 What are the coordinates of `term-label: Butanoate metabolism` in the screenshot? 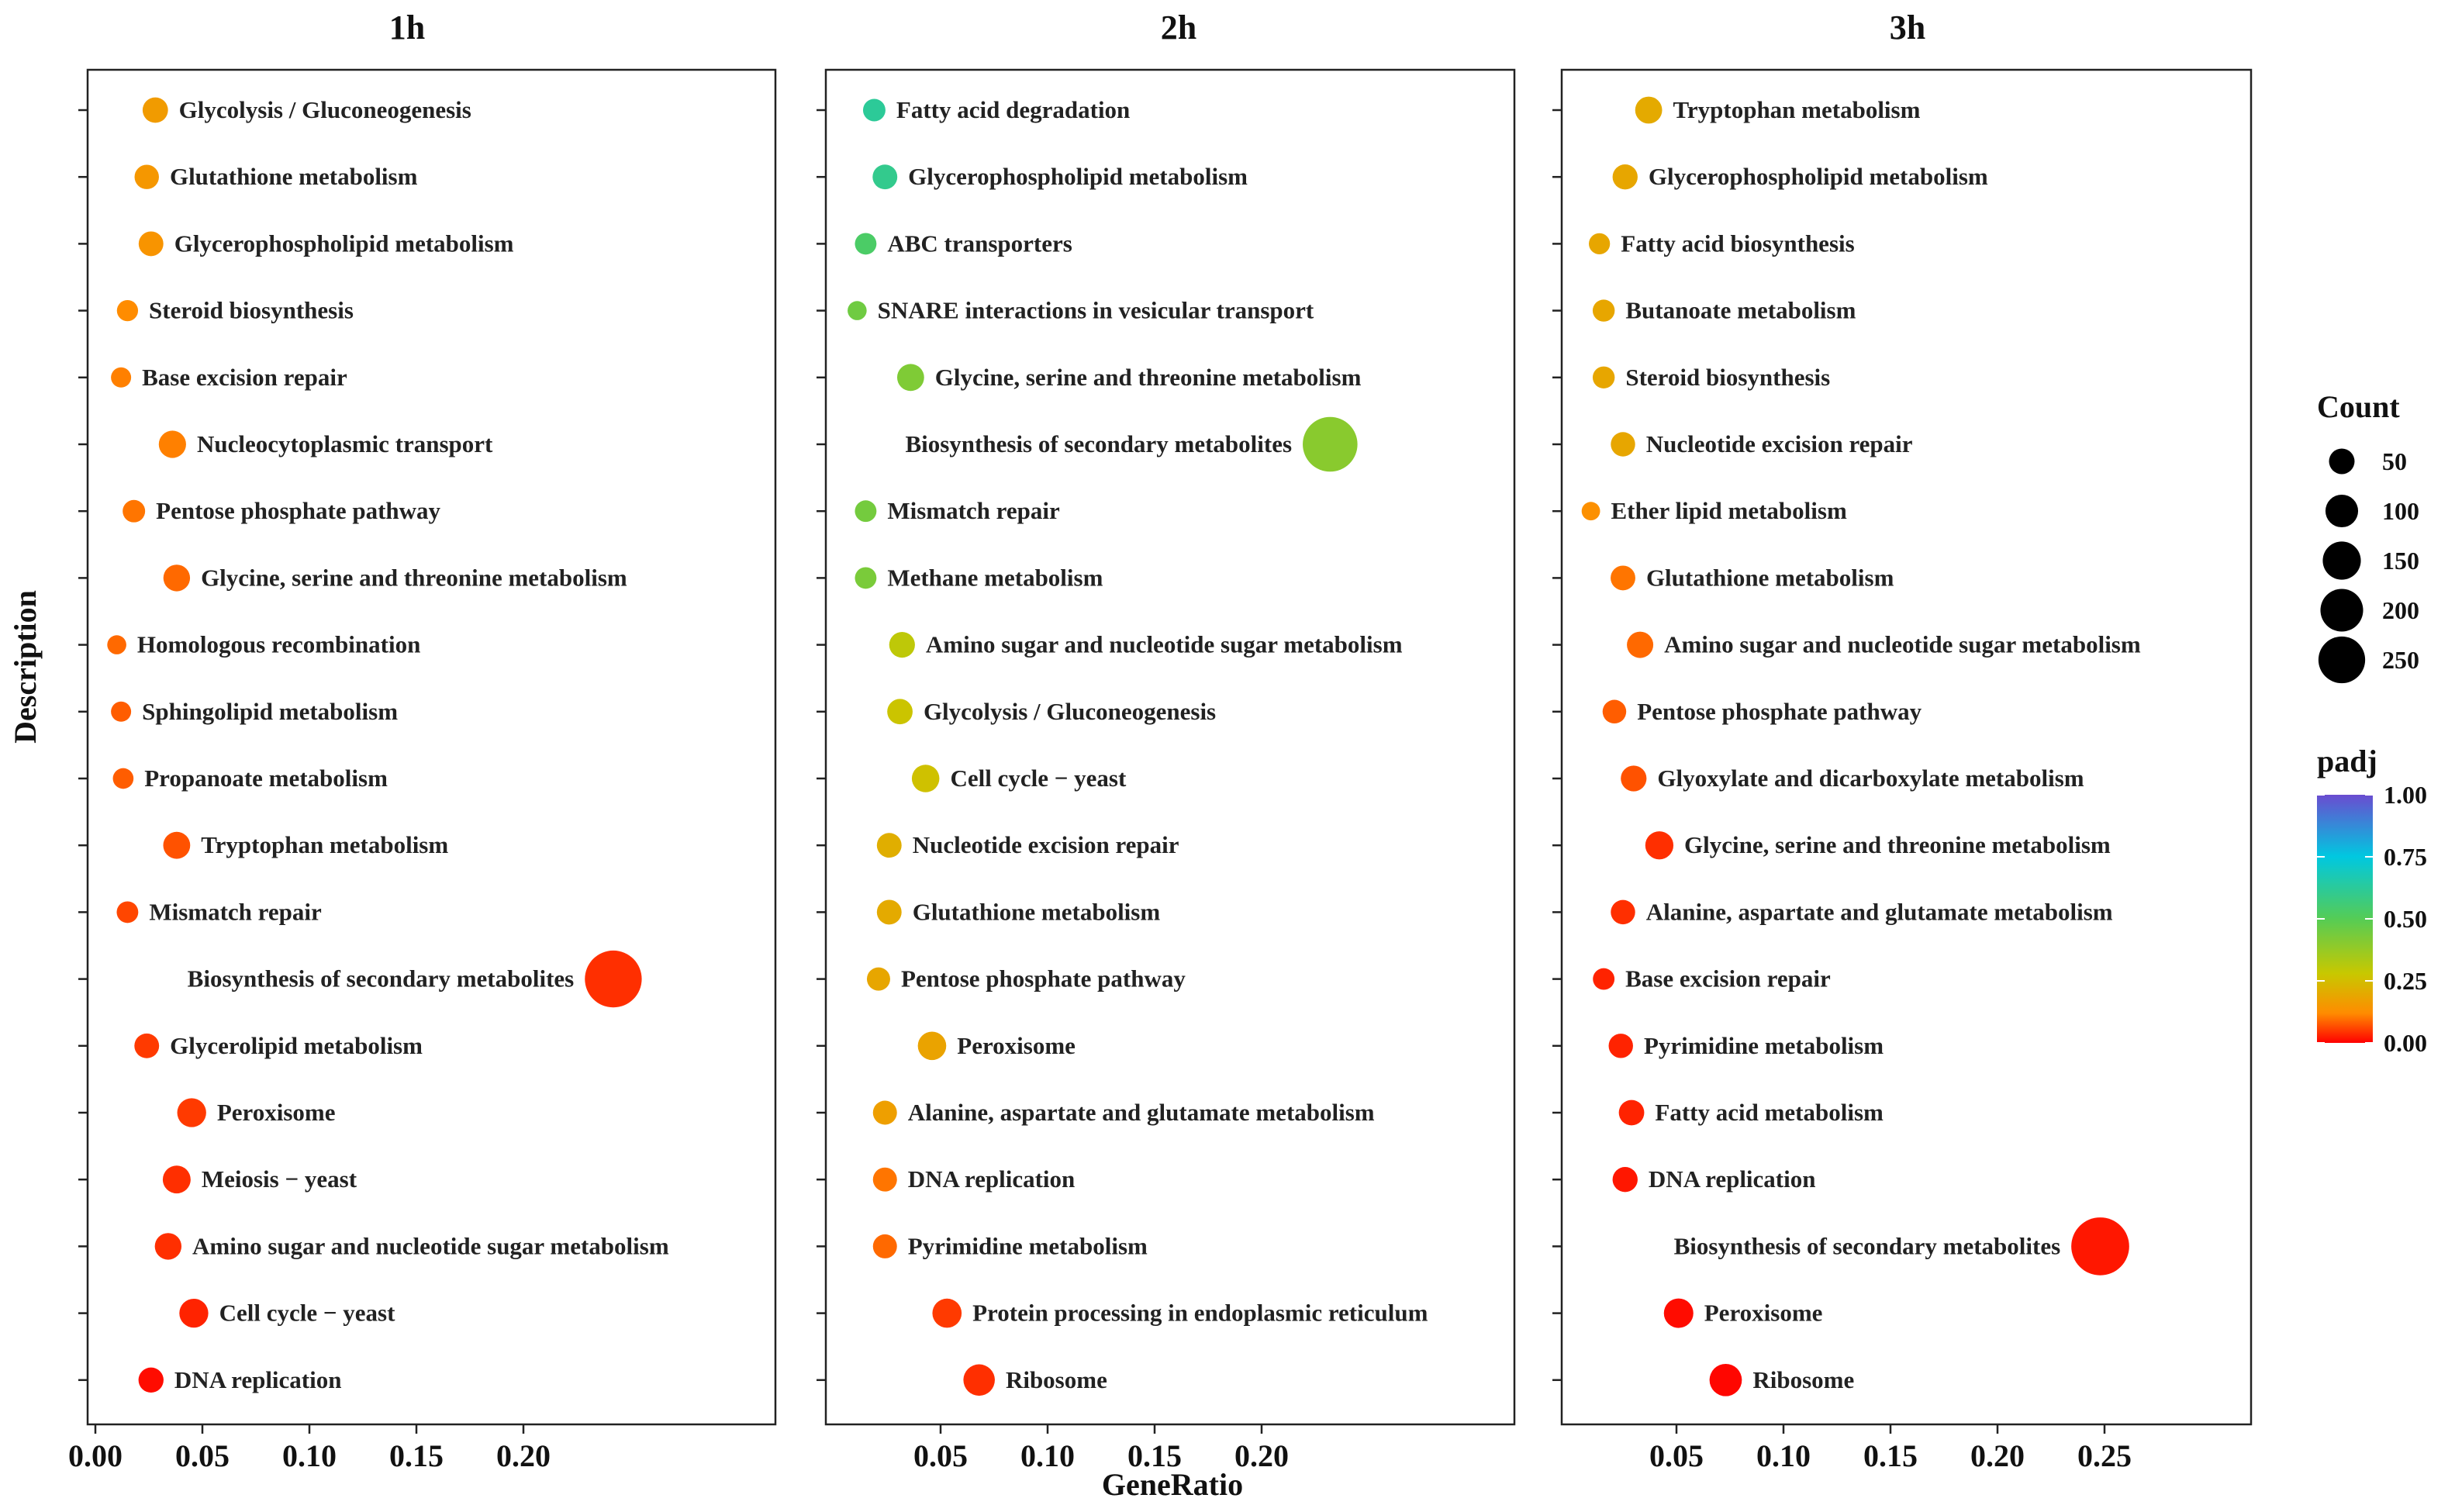 It's located at (1740, 310).